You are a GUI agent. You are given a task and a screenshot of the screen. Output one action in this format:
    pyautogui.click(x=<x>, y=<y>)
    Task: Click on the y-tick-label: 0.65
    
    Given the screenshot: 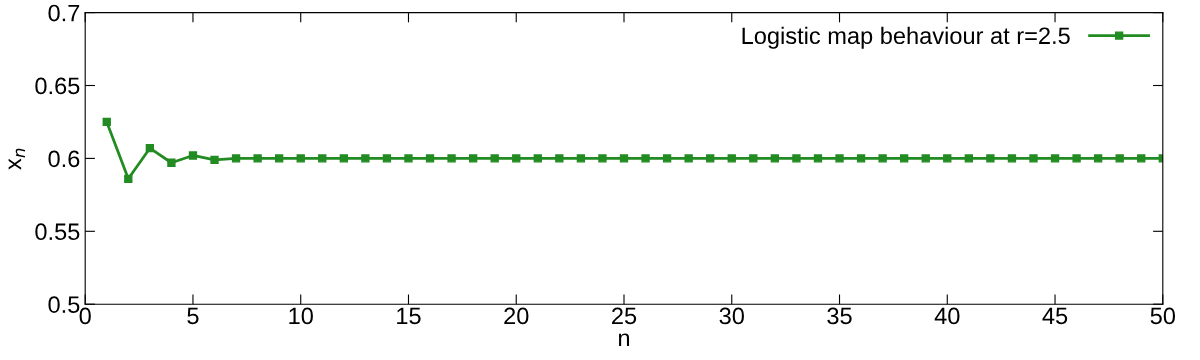 What is the action you would take?
    pyautogui.click(x=57, y=86)
    